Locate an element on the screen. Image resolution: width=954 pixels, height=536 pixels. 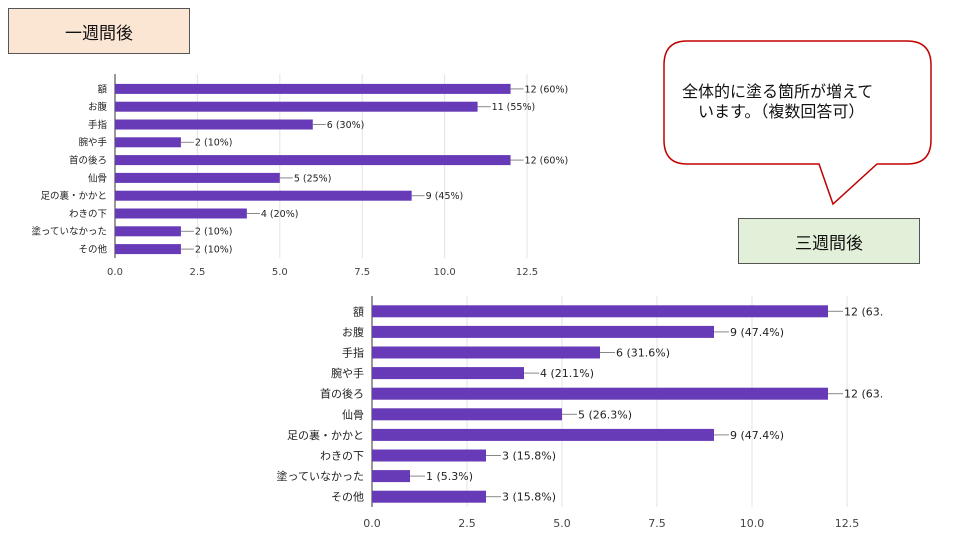
data-label: 6 (30%) is located at coordinates (346, 125).